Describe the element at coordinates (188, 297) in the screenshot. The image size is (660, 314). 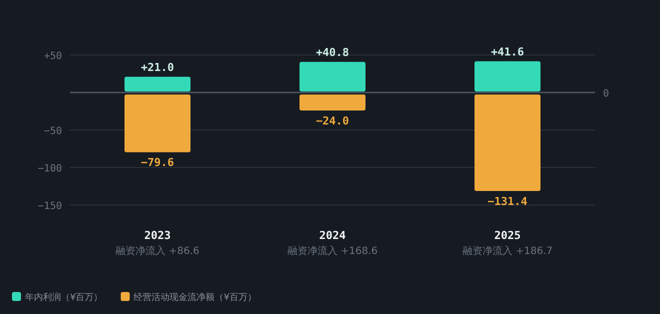
I see `legend-item: 经营活动现金流净额（¥百万）` at that location.